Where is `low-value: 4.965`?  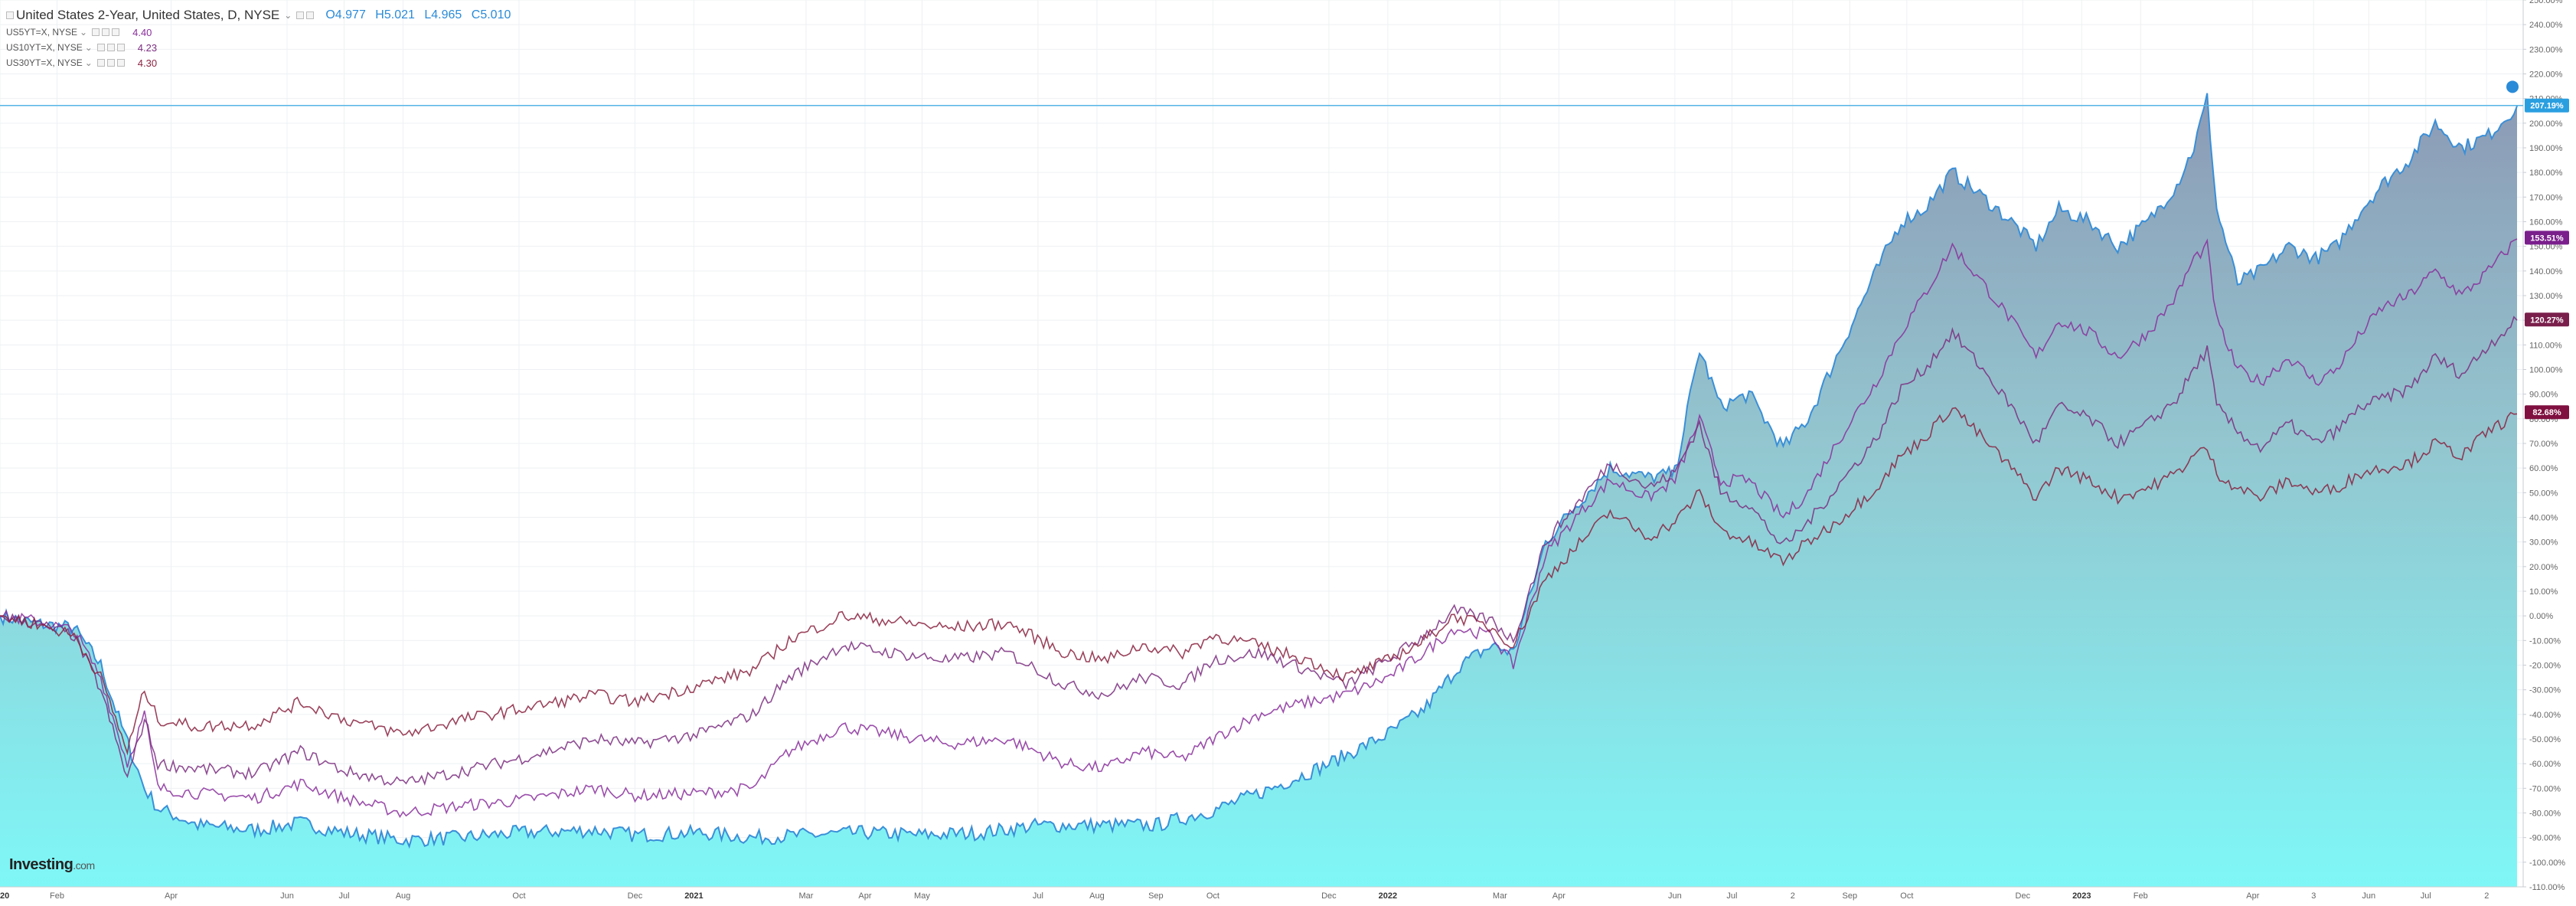
low-value: 4.965 is located at coordinates (447, 14).